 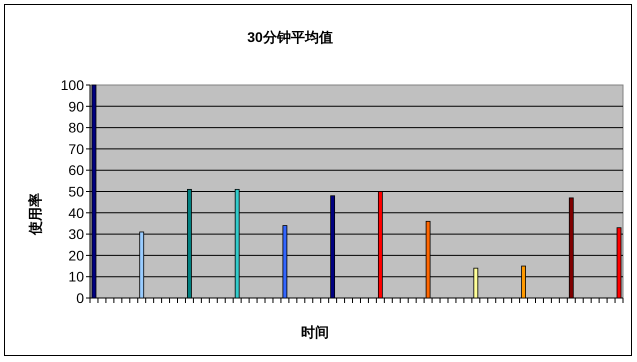 What do you see at coordinates (35, 214) in the screenshot?
I see `y-axis-title: 使用率` at bounding box center [35, 214].